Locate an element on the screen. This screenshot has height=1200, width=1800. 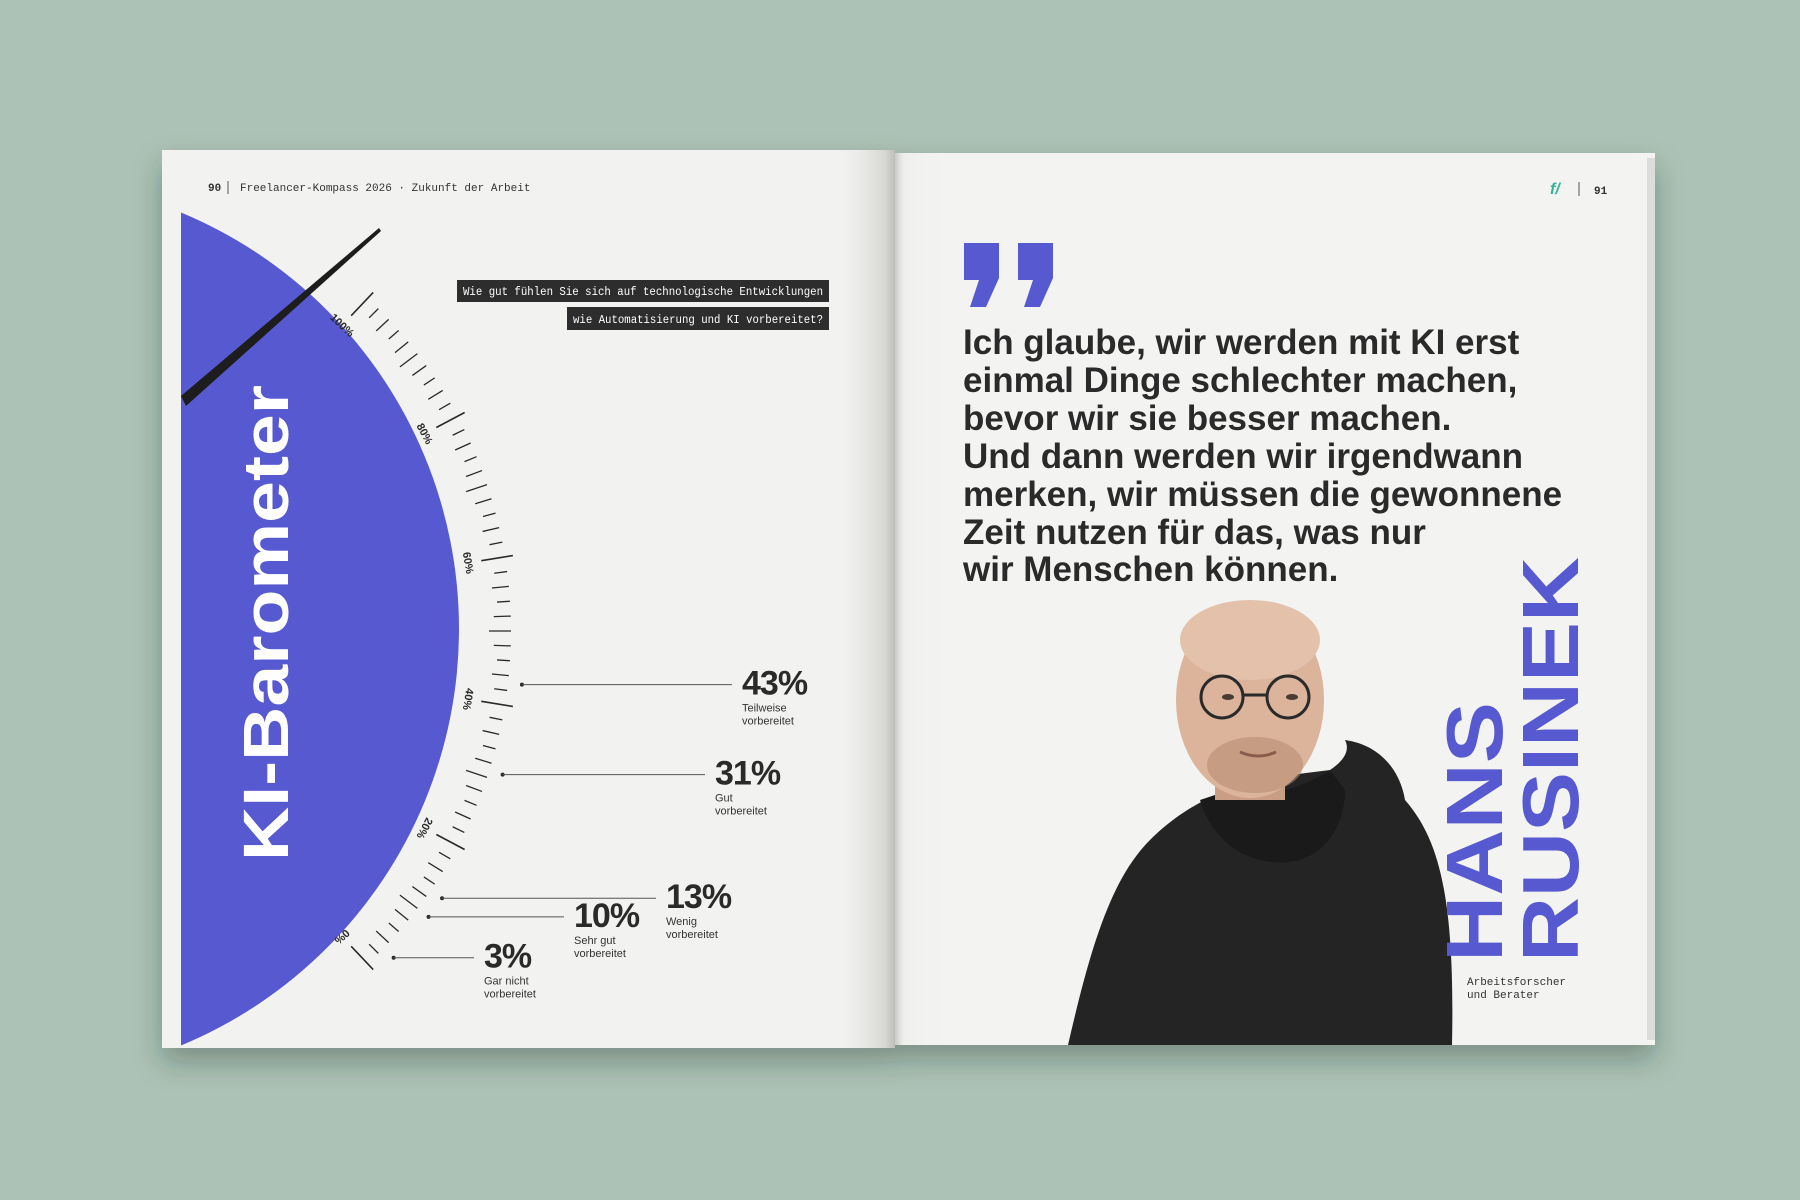
quote-line: einmal Dinge schlechter machen, is located at coordinates (1240, 380).